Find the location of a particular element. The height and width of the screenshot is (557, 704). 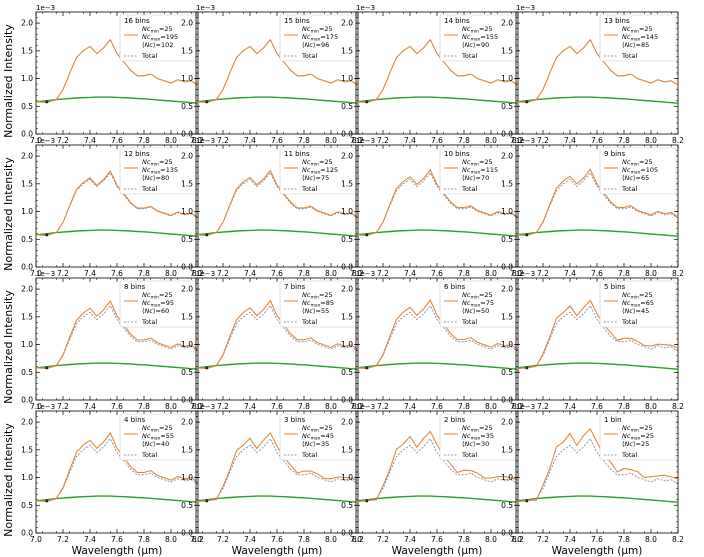

legend-title: 3 bins is located at coordinates (295, 420).